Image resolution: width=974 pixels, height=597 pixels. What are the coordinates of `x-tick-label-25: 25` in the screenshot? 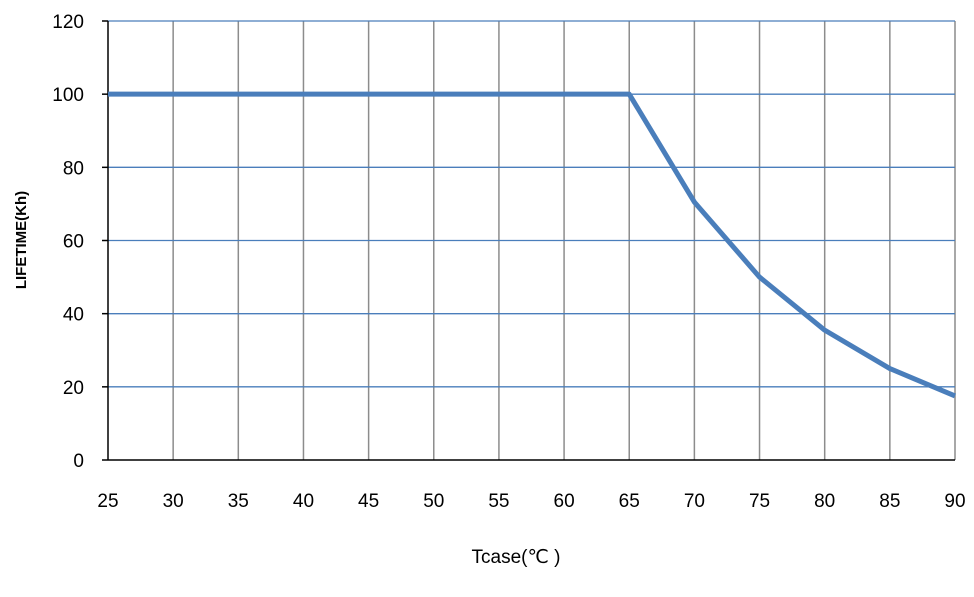 It's located at (107, 501).